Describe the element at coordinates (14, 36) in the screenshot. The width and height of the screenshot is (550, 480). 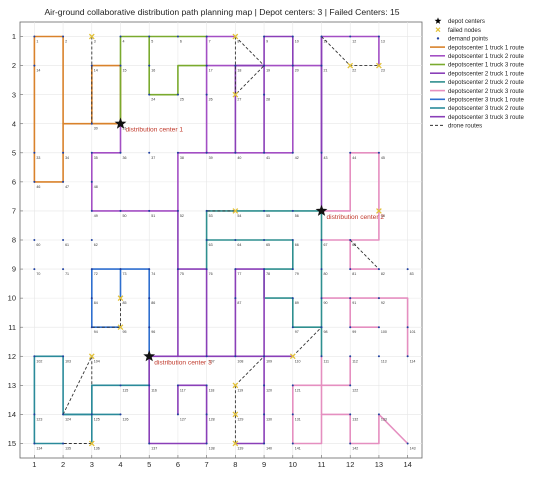
I see `y-tick-label: 1` at that location.